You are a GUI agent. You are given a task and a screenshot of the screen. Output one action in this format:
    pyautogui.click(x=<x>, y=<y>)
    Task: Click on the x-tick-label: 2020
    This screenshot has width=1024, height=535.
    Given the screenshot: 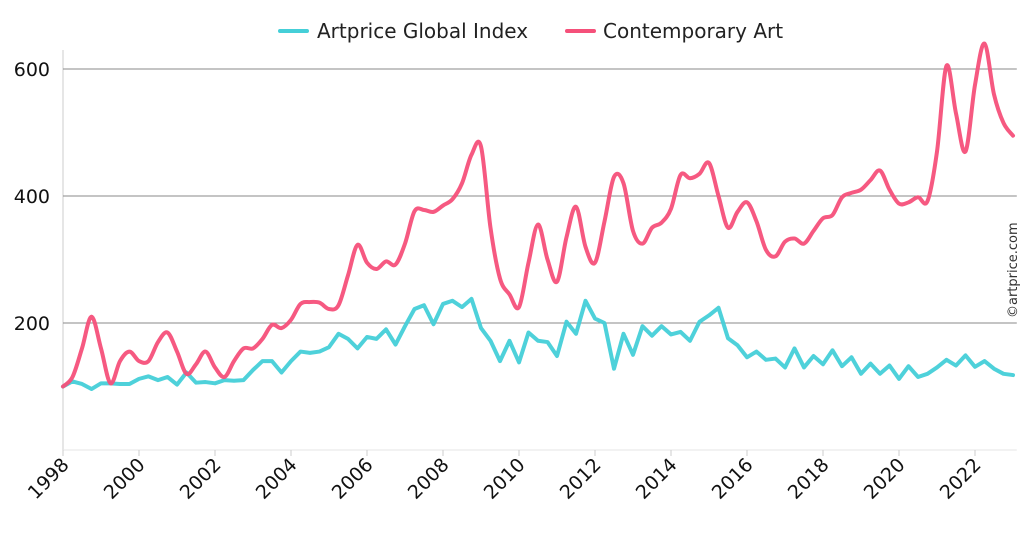 What is the action you would take?
    pyautogui.click(x=885, y=479)
    